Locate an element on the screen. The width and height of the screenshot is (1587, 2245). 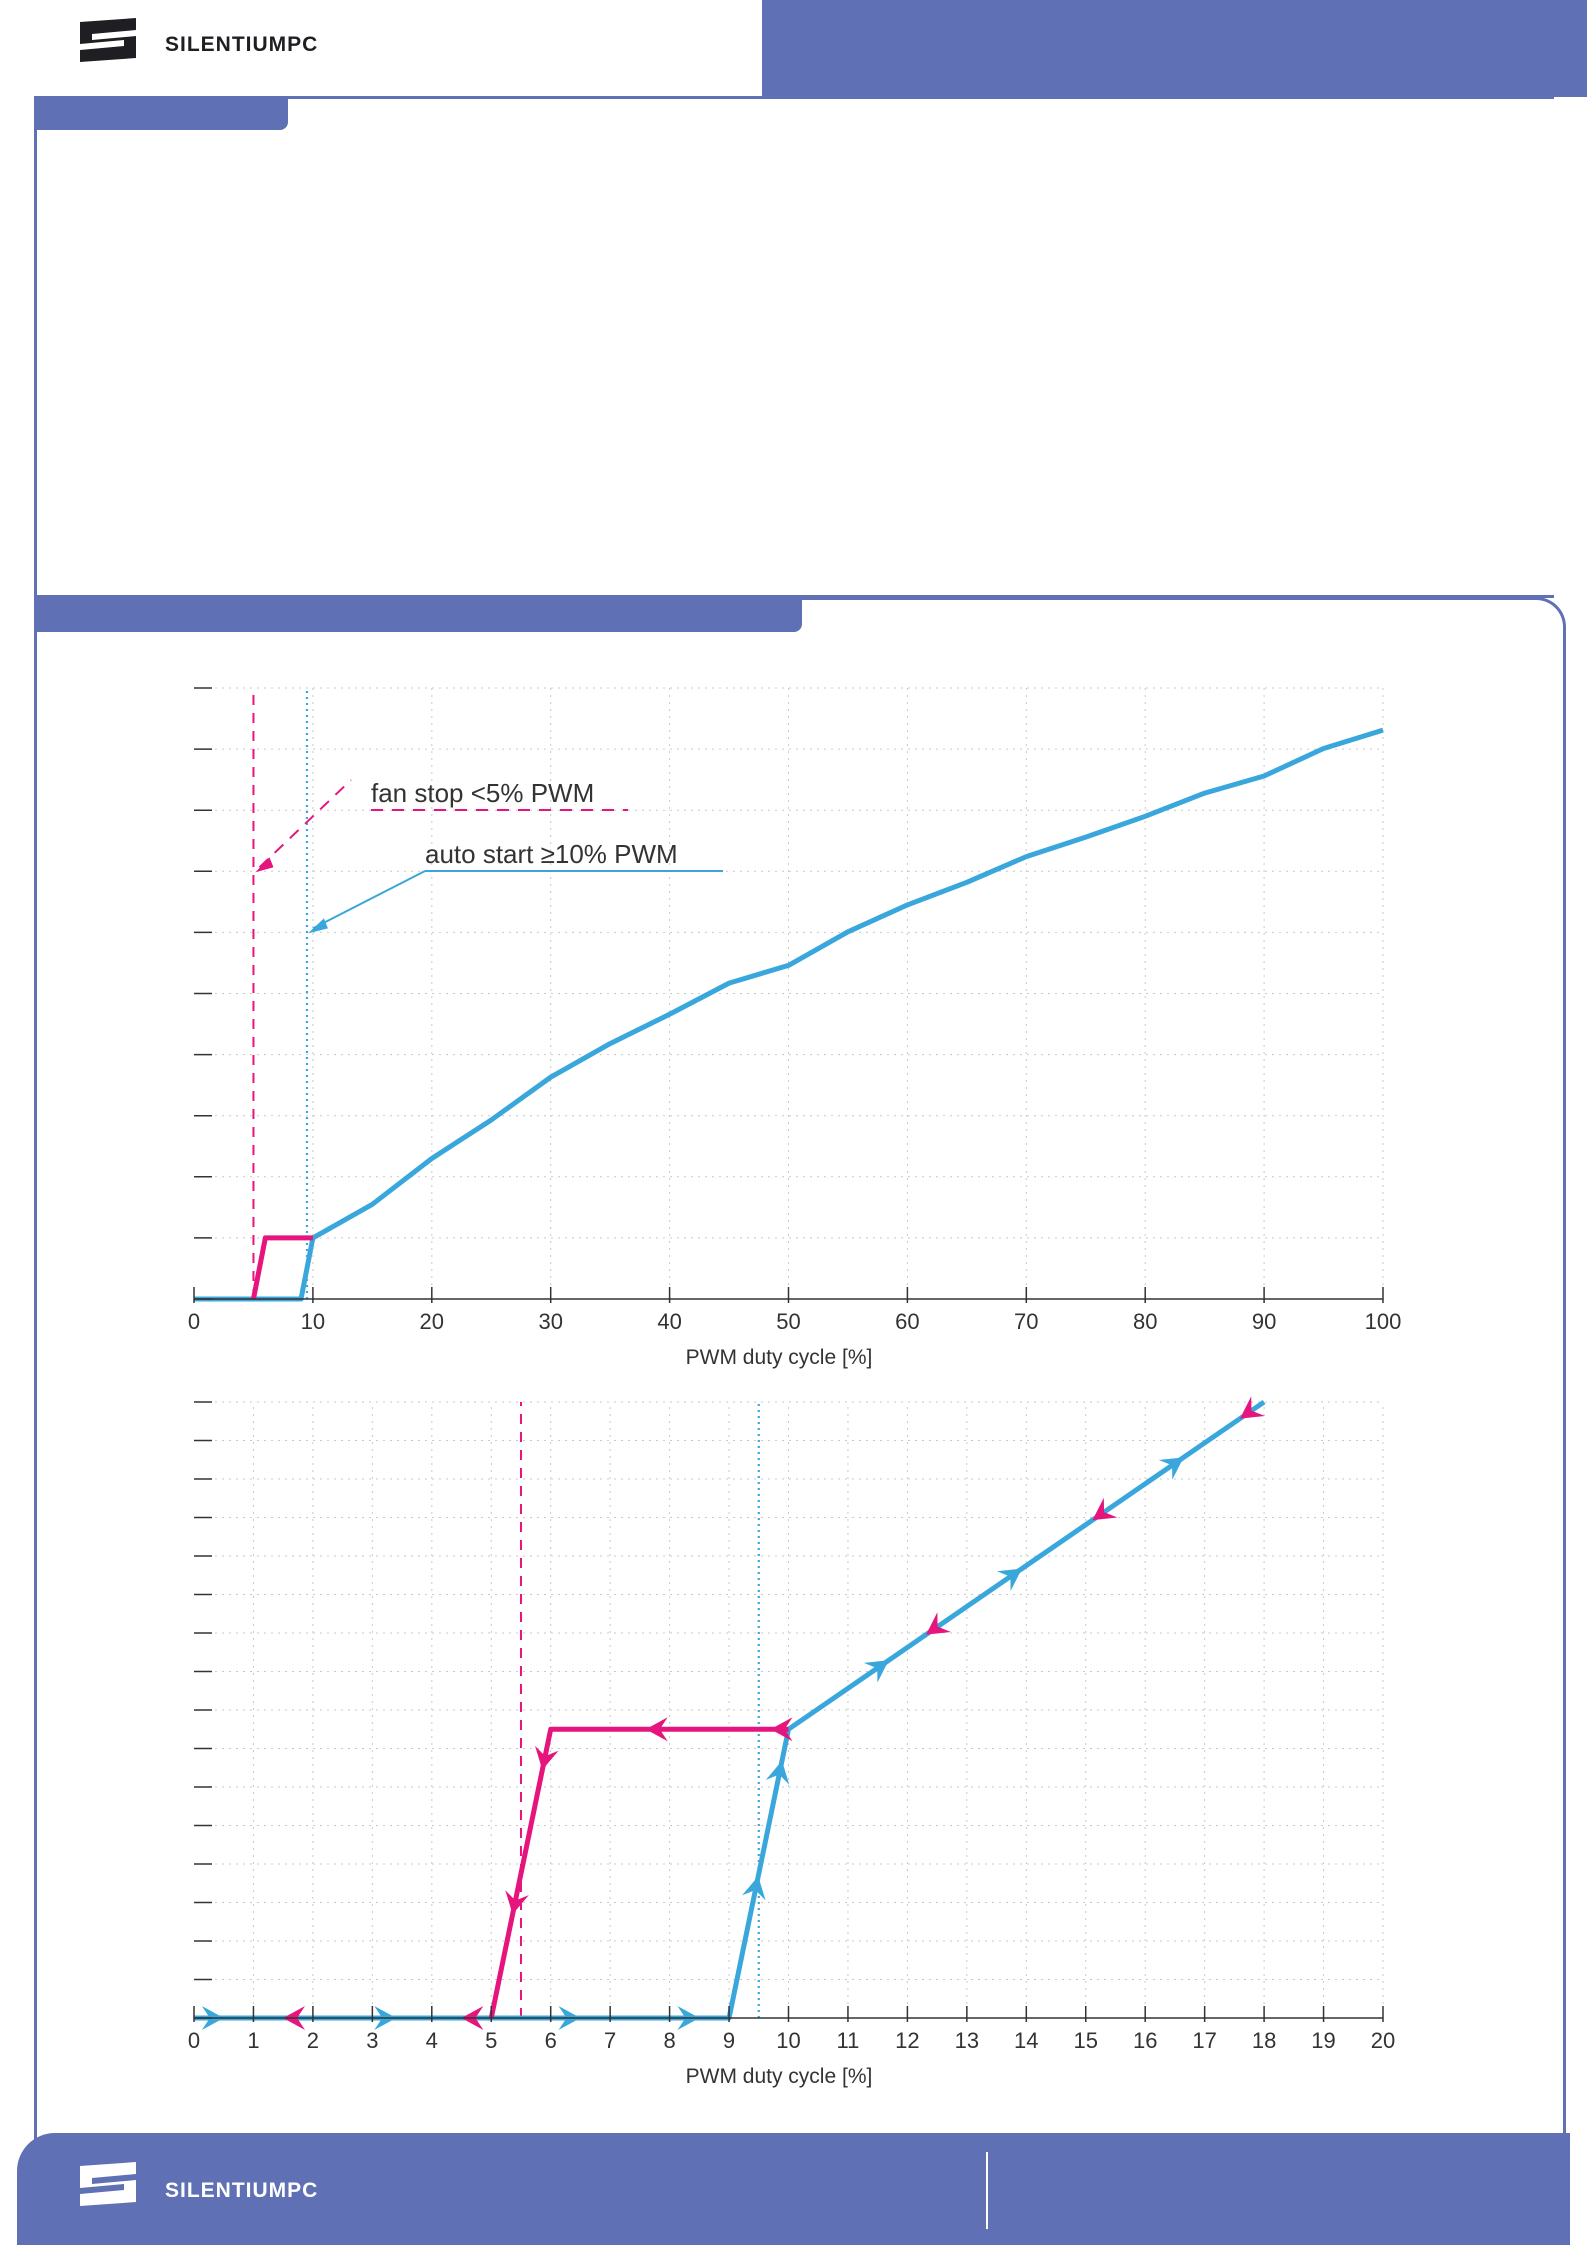
x-tick-label: 90 is located at coordinates (1264, 1321).